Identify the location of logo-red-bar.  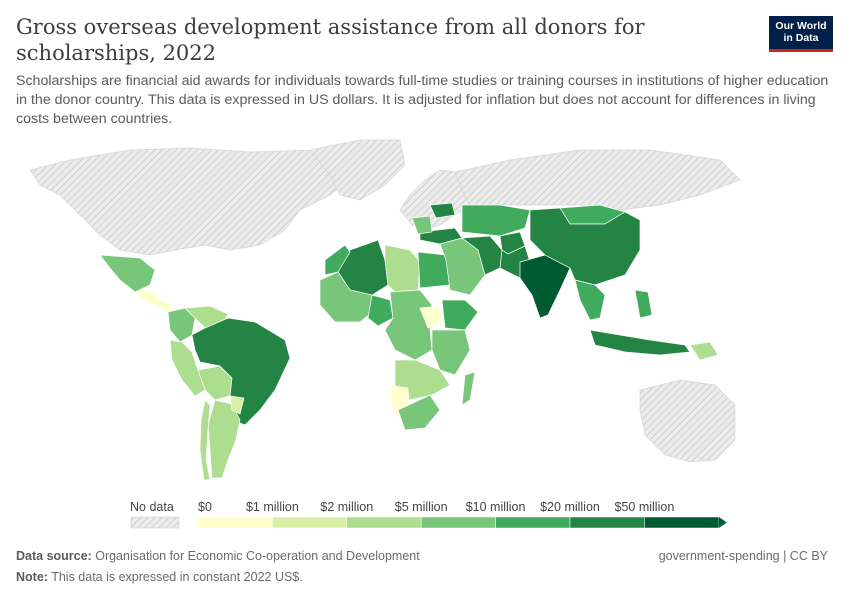
(801, 50).